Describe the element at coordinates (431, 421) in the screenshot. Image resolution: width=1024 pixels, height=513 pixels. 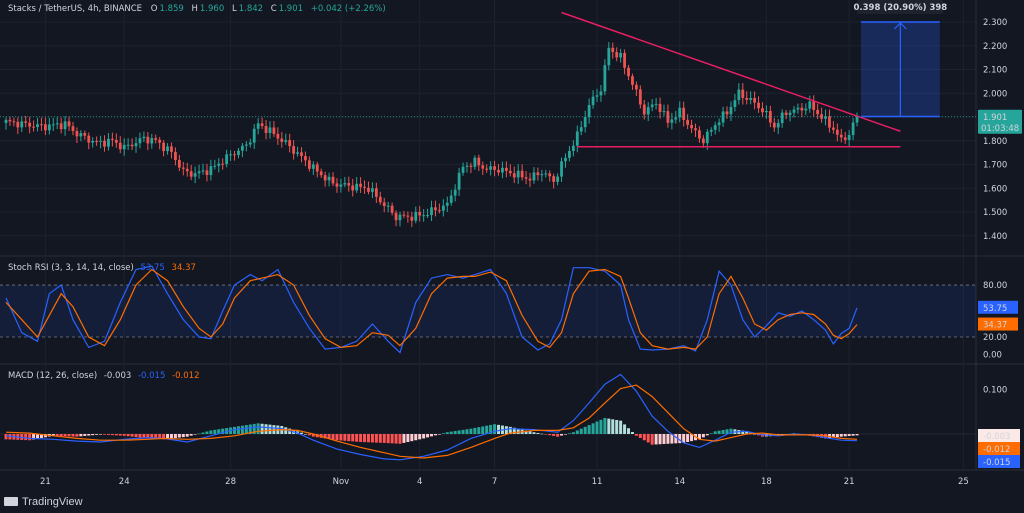
I see `macd-signal-line` at that location.